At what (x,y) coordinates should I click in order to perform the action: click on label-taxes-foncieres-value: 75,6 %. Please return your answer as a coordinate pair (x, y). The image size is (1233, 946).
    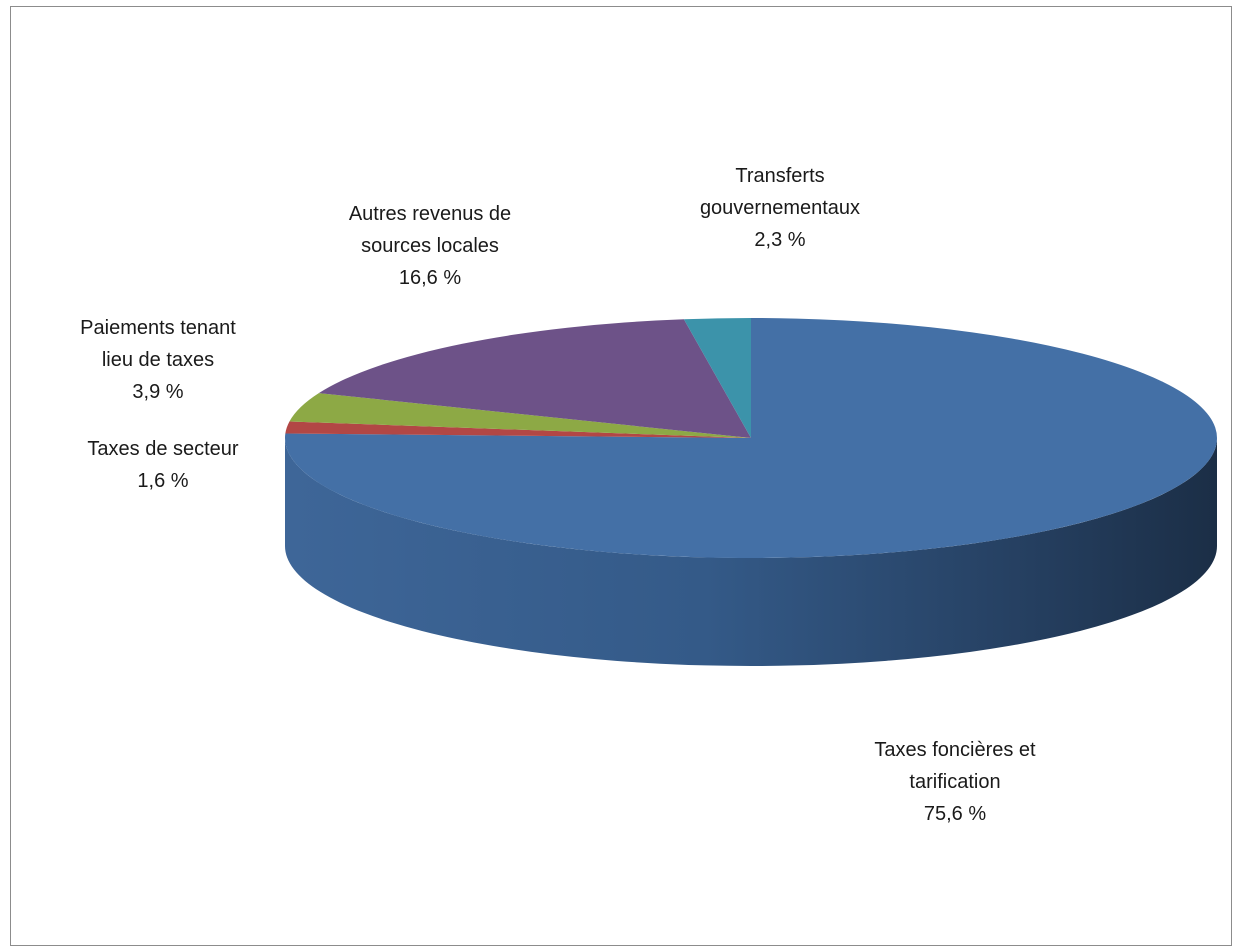
    Looking at the image, I should click on (955, 814).